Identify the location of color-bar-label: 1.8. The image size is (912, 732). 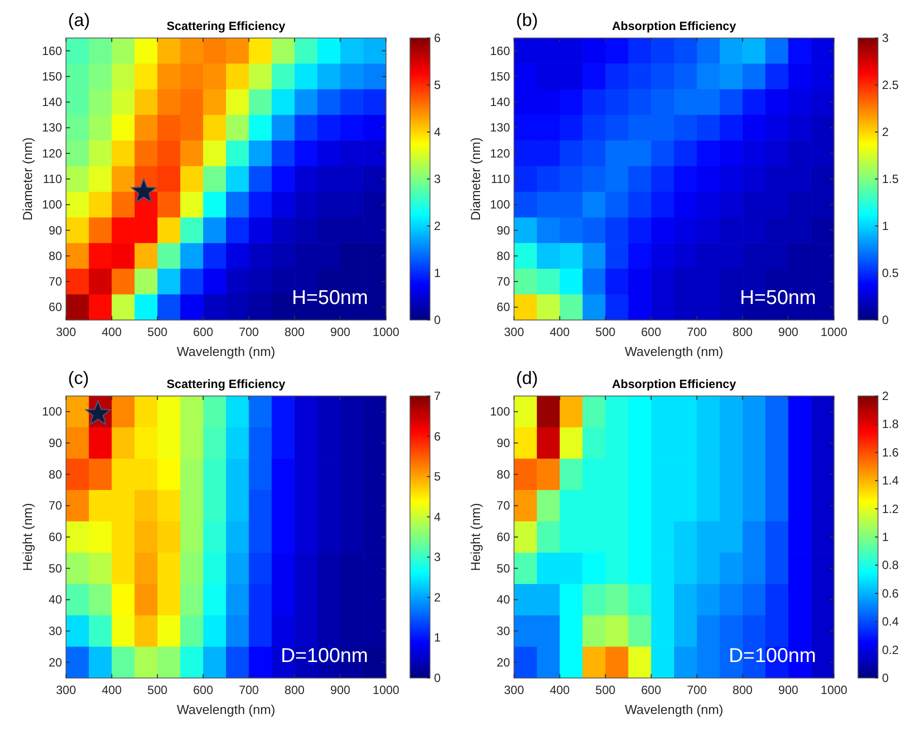
(891, 424).